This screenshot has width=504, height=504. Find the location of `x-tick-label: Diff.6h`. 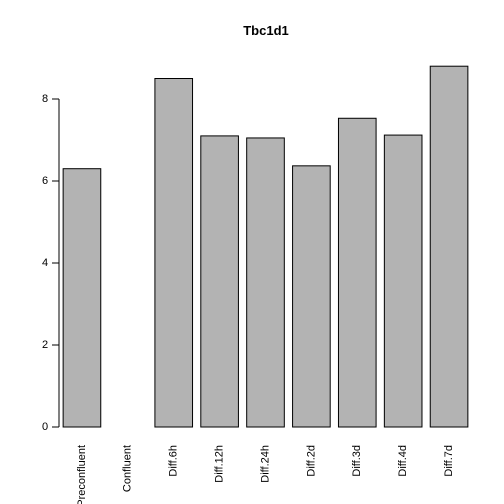

x-tick-label: Diff.6h is located at coordinates (174, 461).